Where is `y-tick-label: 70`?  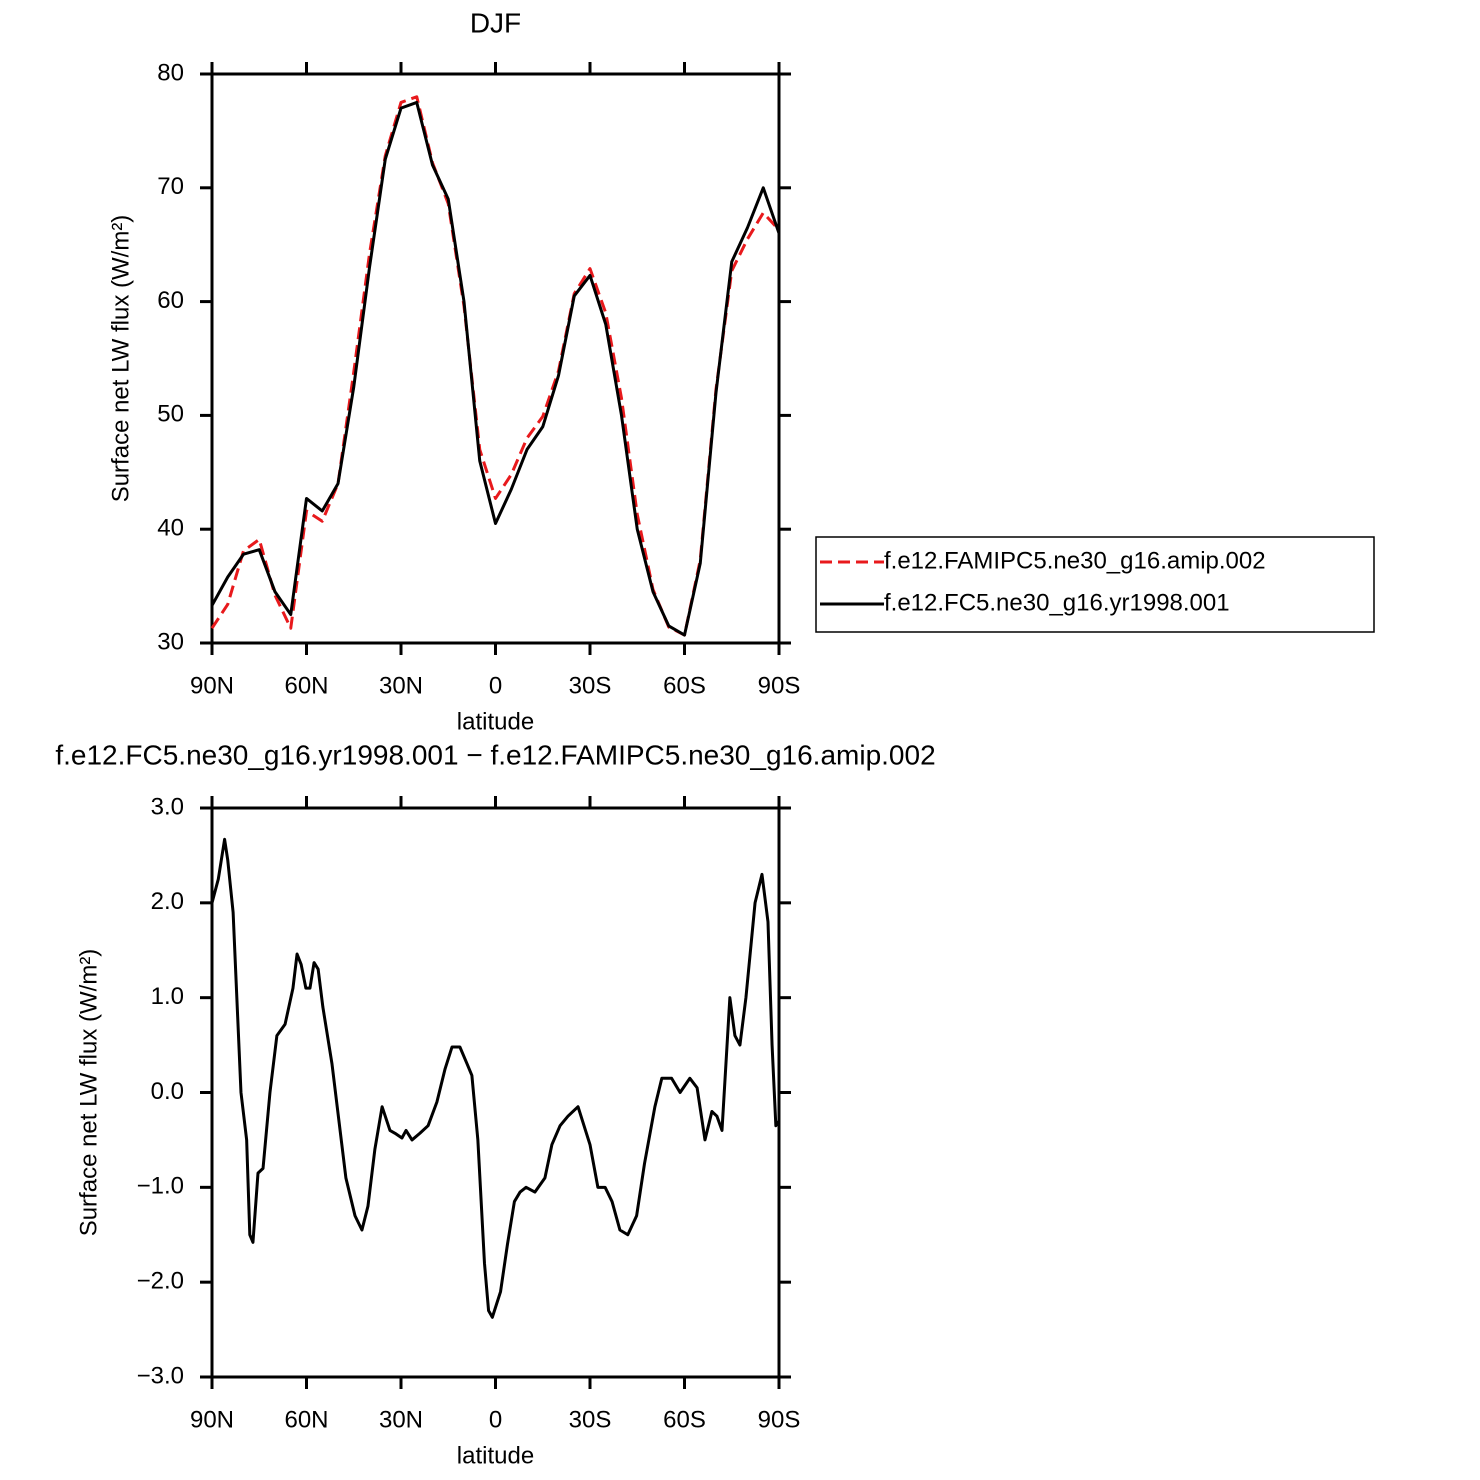 y-tick-label: 70 is located at coordinates (170, 186).